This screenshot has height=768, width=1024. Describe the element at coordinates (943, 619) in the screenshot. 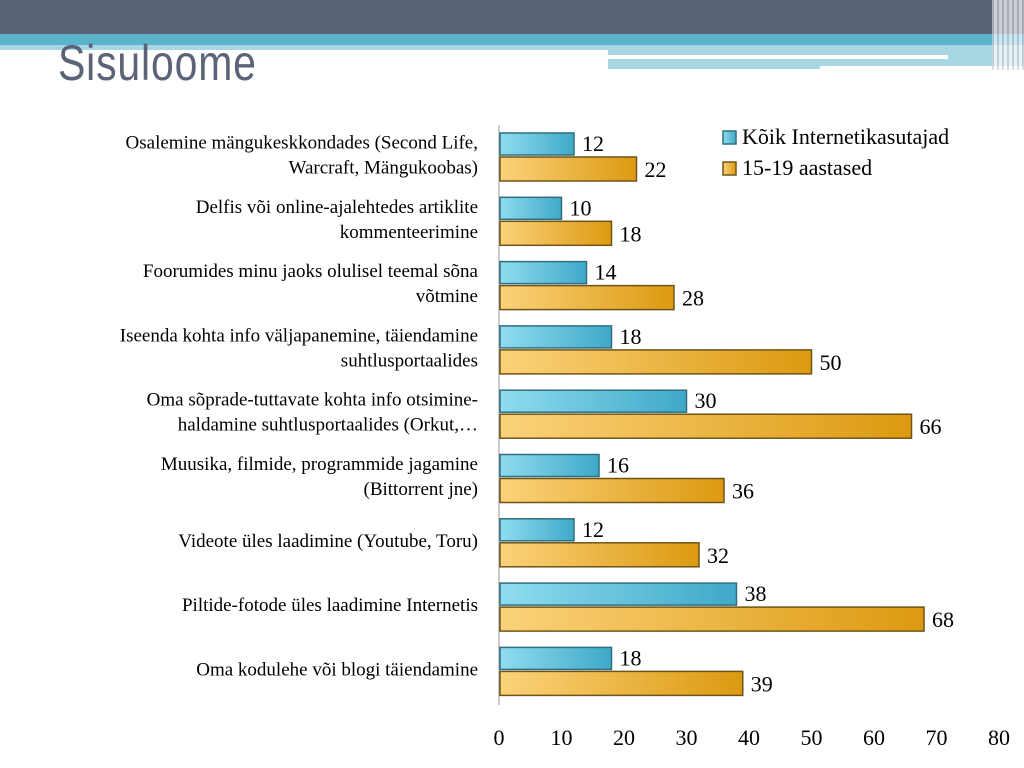

I see `data-label: 68` at that location.